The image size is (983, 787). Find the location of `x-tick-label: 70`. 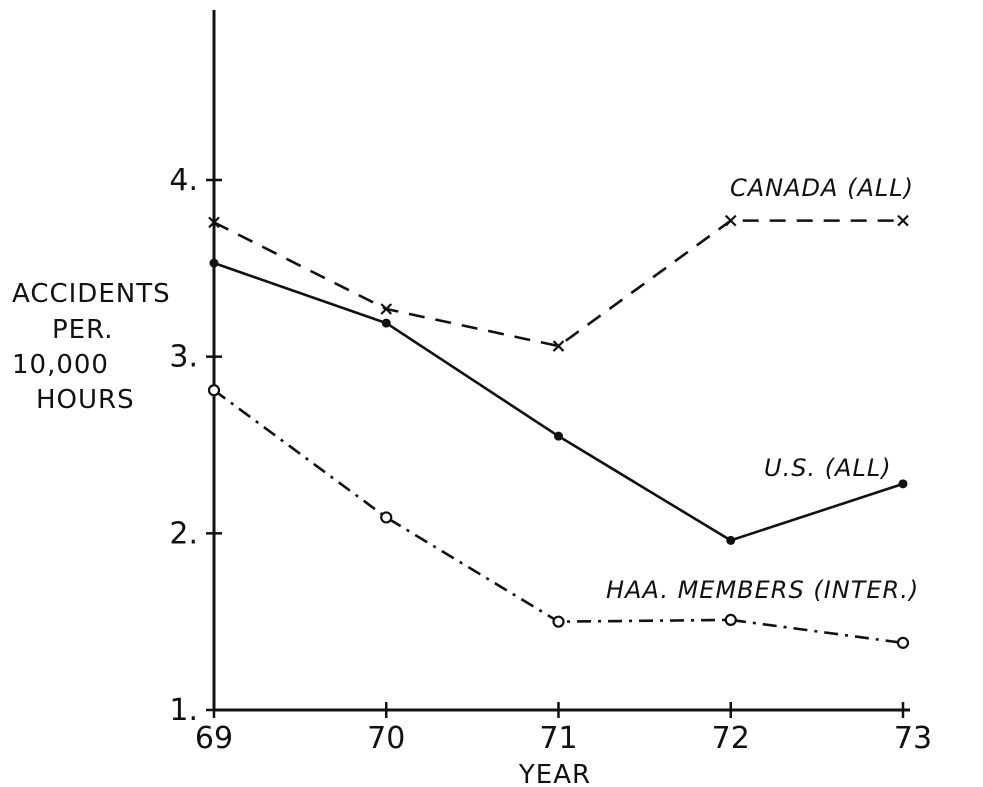

x-tick-label: 70 is located at coordinates (386, 738).